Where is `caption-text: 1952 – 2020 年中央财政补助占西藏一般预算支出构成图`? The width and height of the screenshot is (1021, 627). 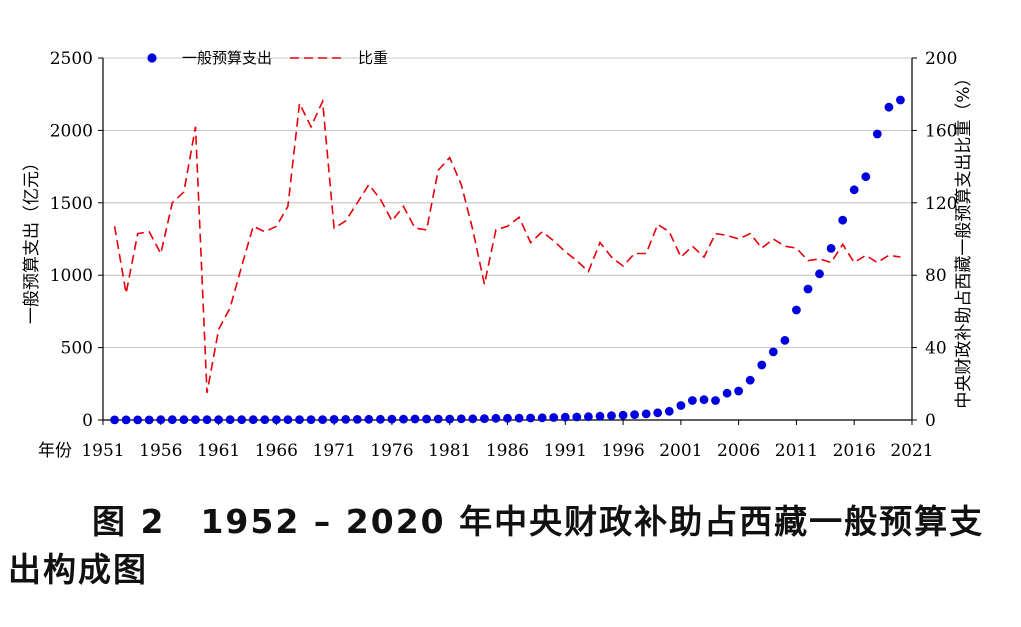
caption-text: 1952 – 2020 年中央财政补助占西藏一般预算支出构成图 is located at coordinates (496, 545).